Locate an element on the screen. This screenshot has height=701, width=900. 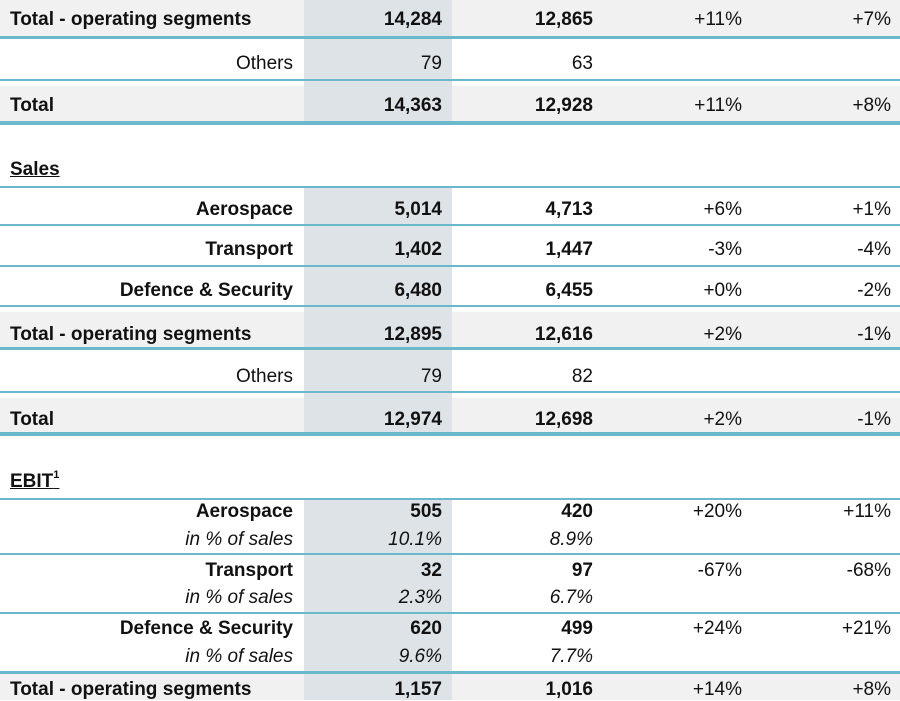
margin-prior: 8.9% is located at coordinates (571, 539).